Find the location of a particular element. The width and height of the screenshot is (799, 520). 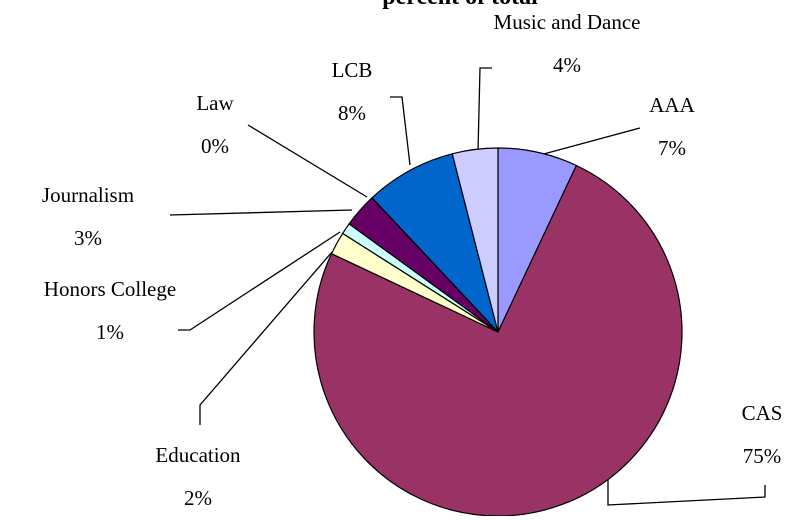

slice-label: Journalism 3% is located at coordinates (88, 217).